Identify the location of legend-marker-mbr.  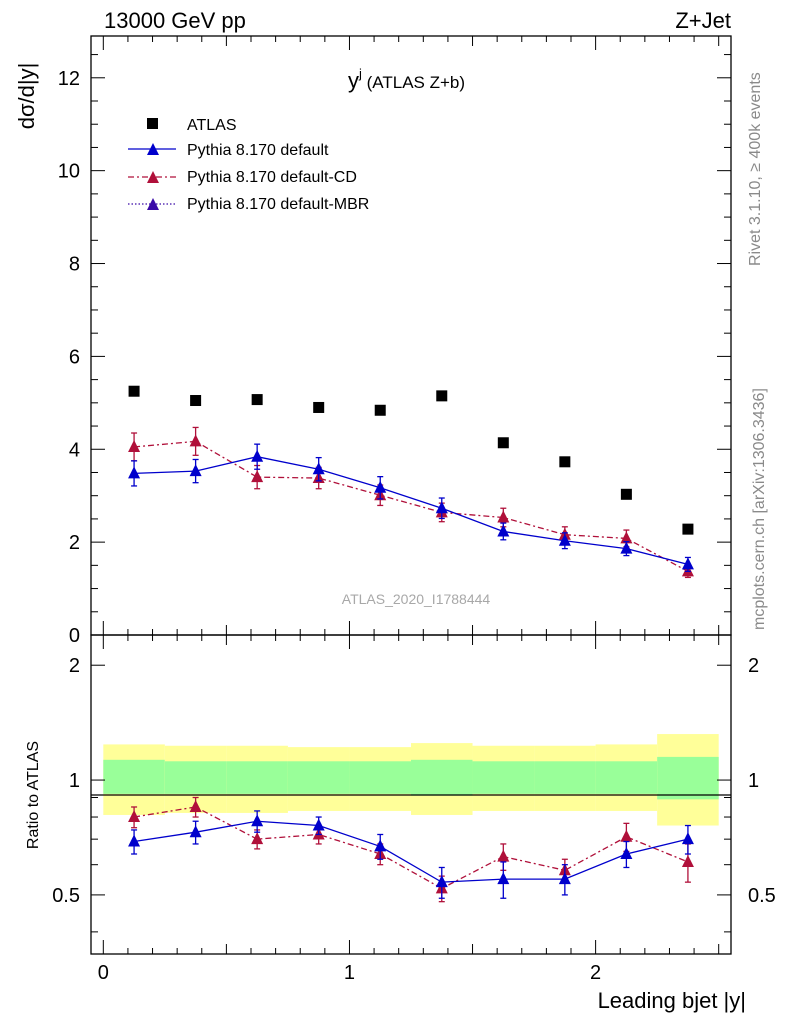
(153, 204).